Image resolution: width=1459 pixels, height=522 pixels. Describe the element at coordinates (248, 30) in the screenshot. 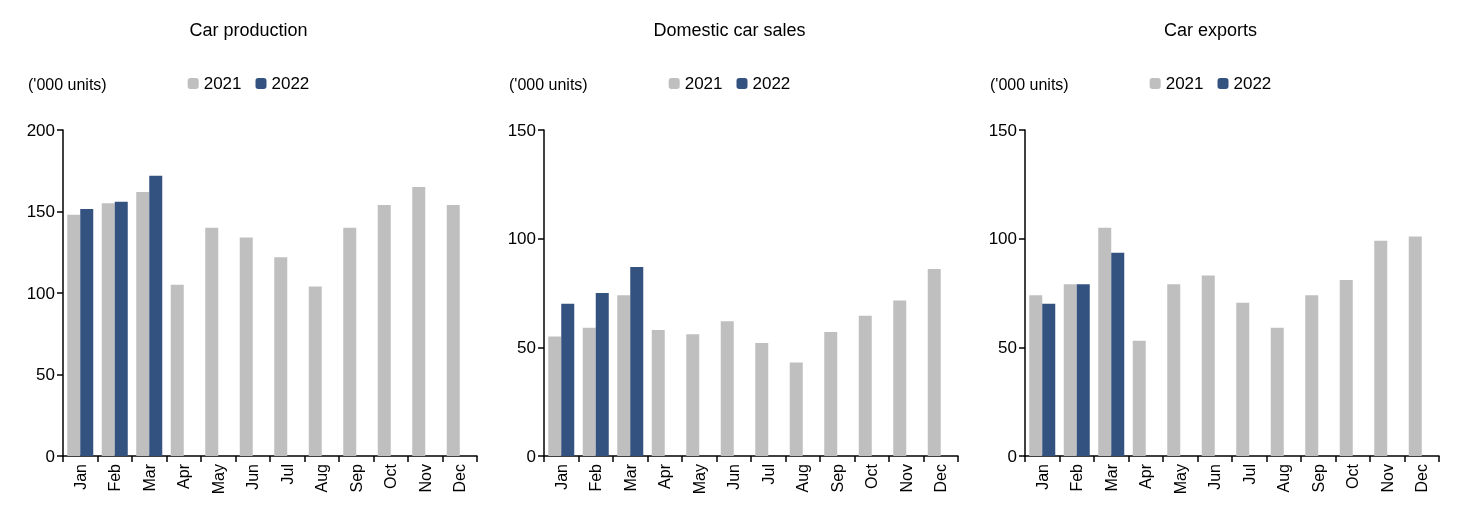

I see `chart-title: Car production` at that location.